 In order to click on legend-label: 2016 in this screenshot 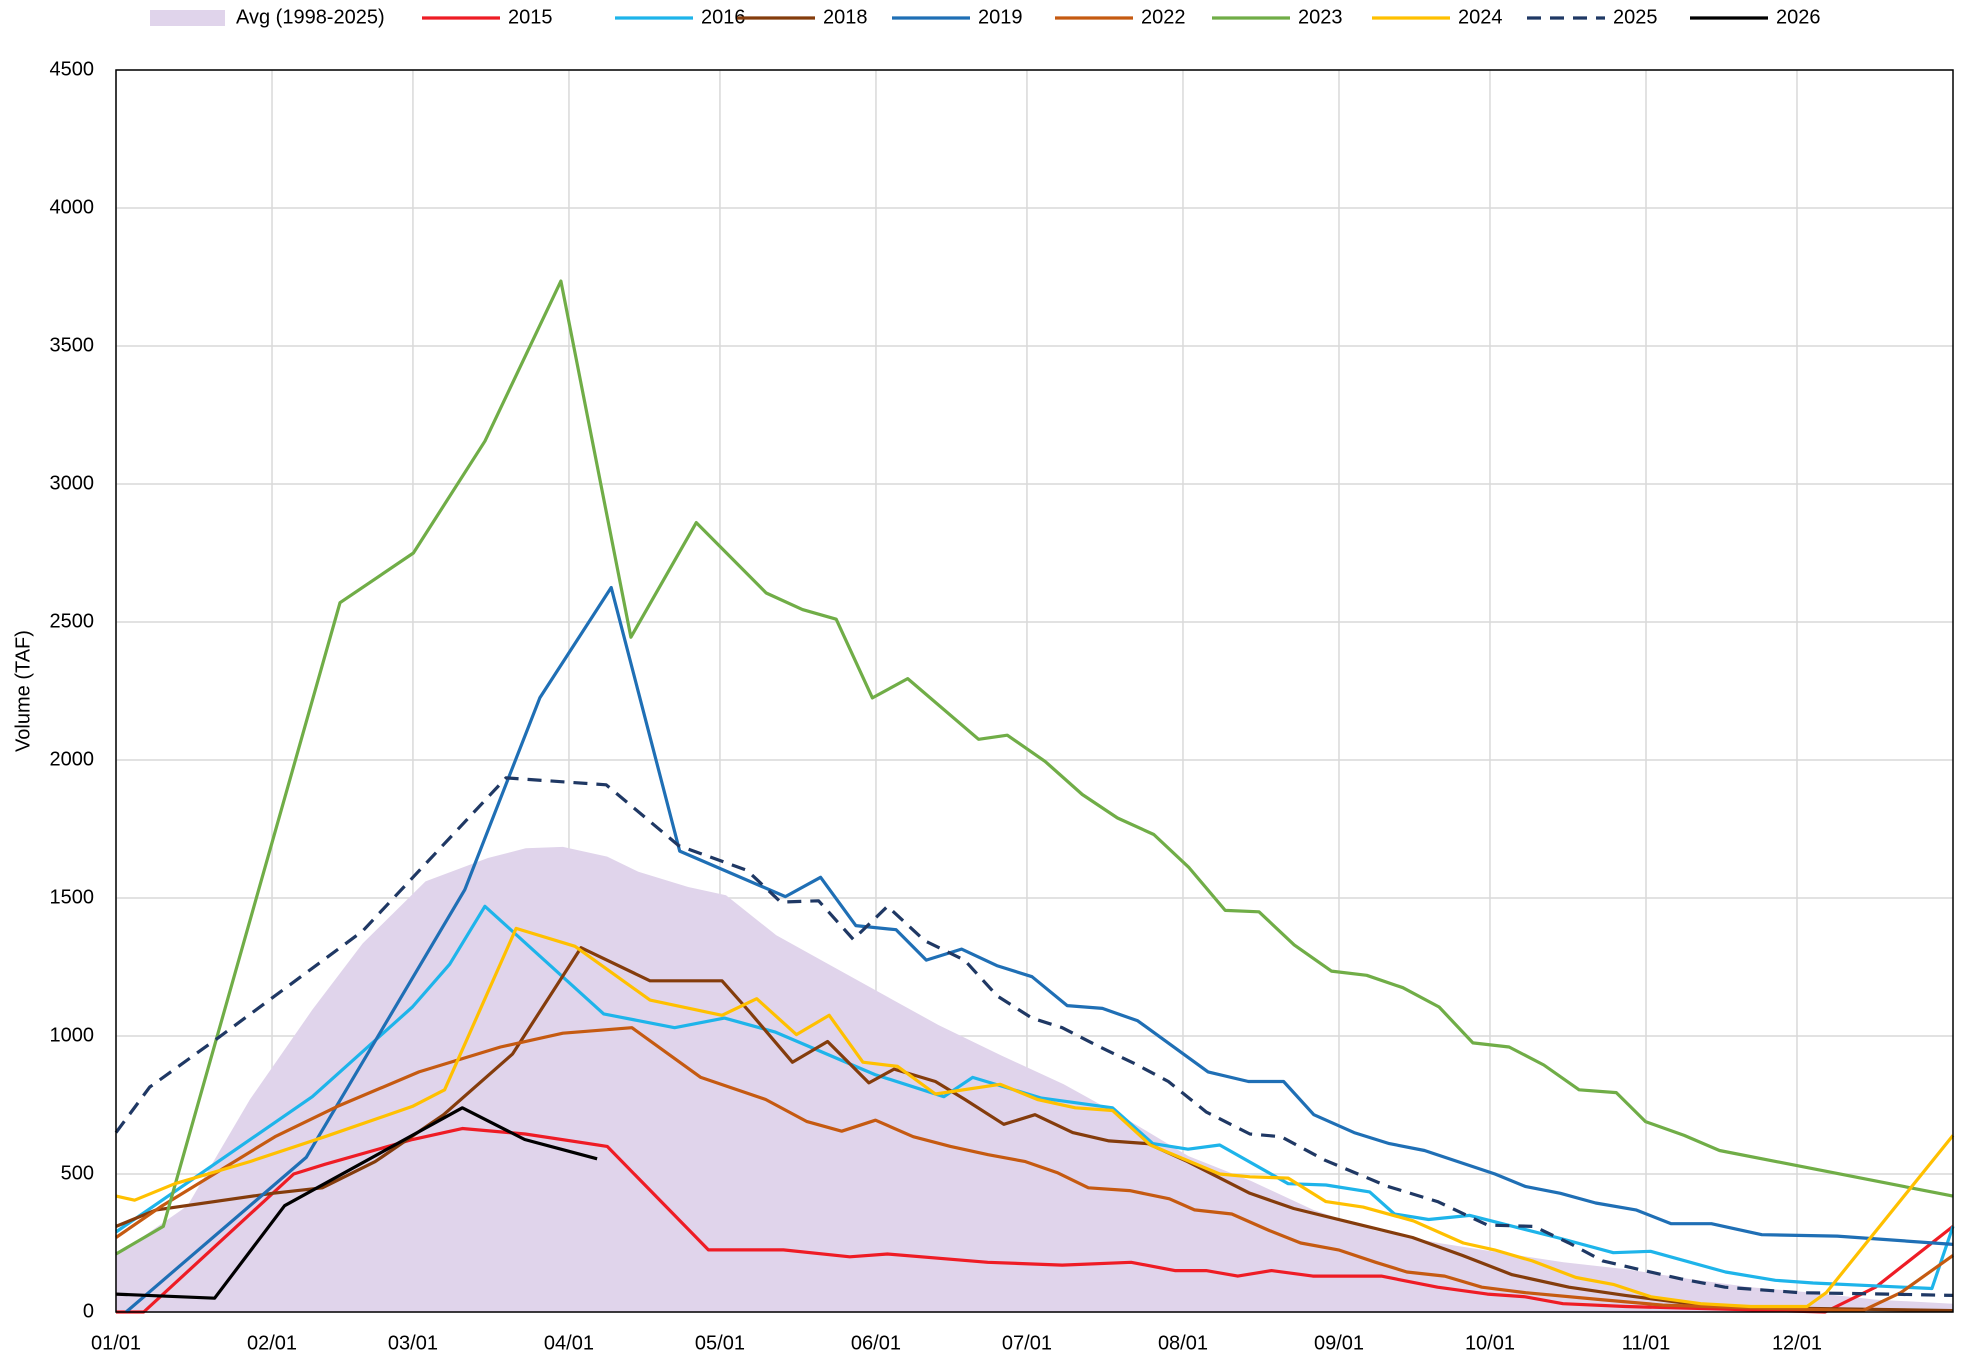, I will do `click(723, 17)`.